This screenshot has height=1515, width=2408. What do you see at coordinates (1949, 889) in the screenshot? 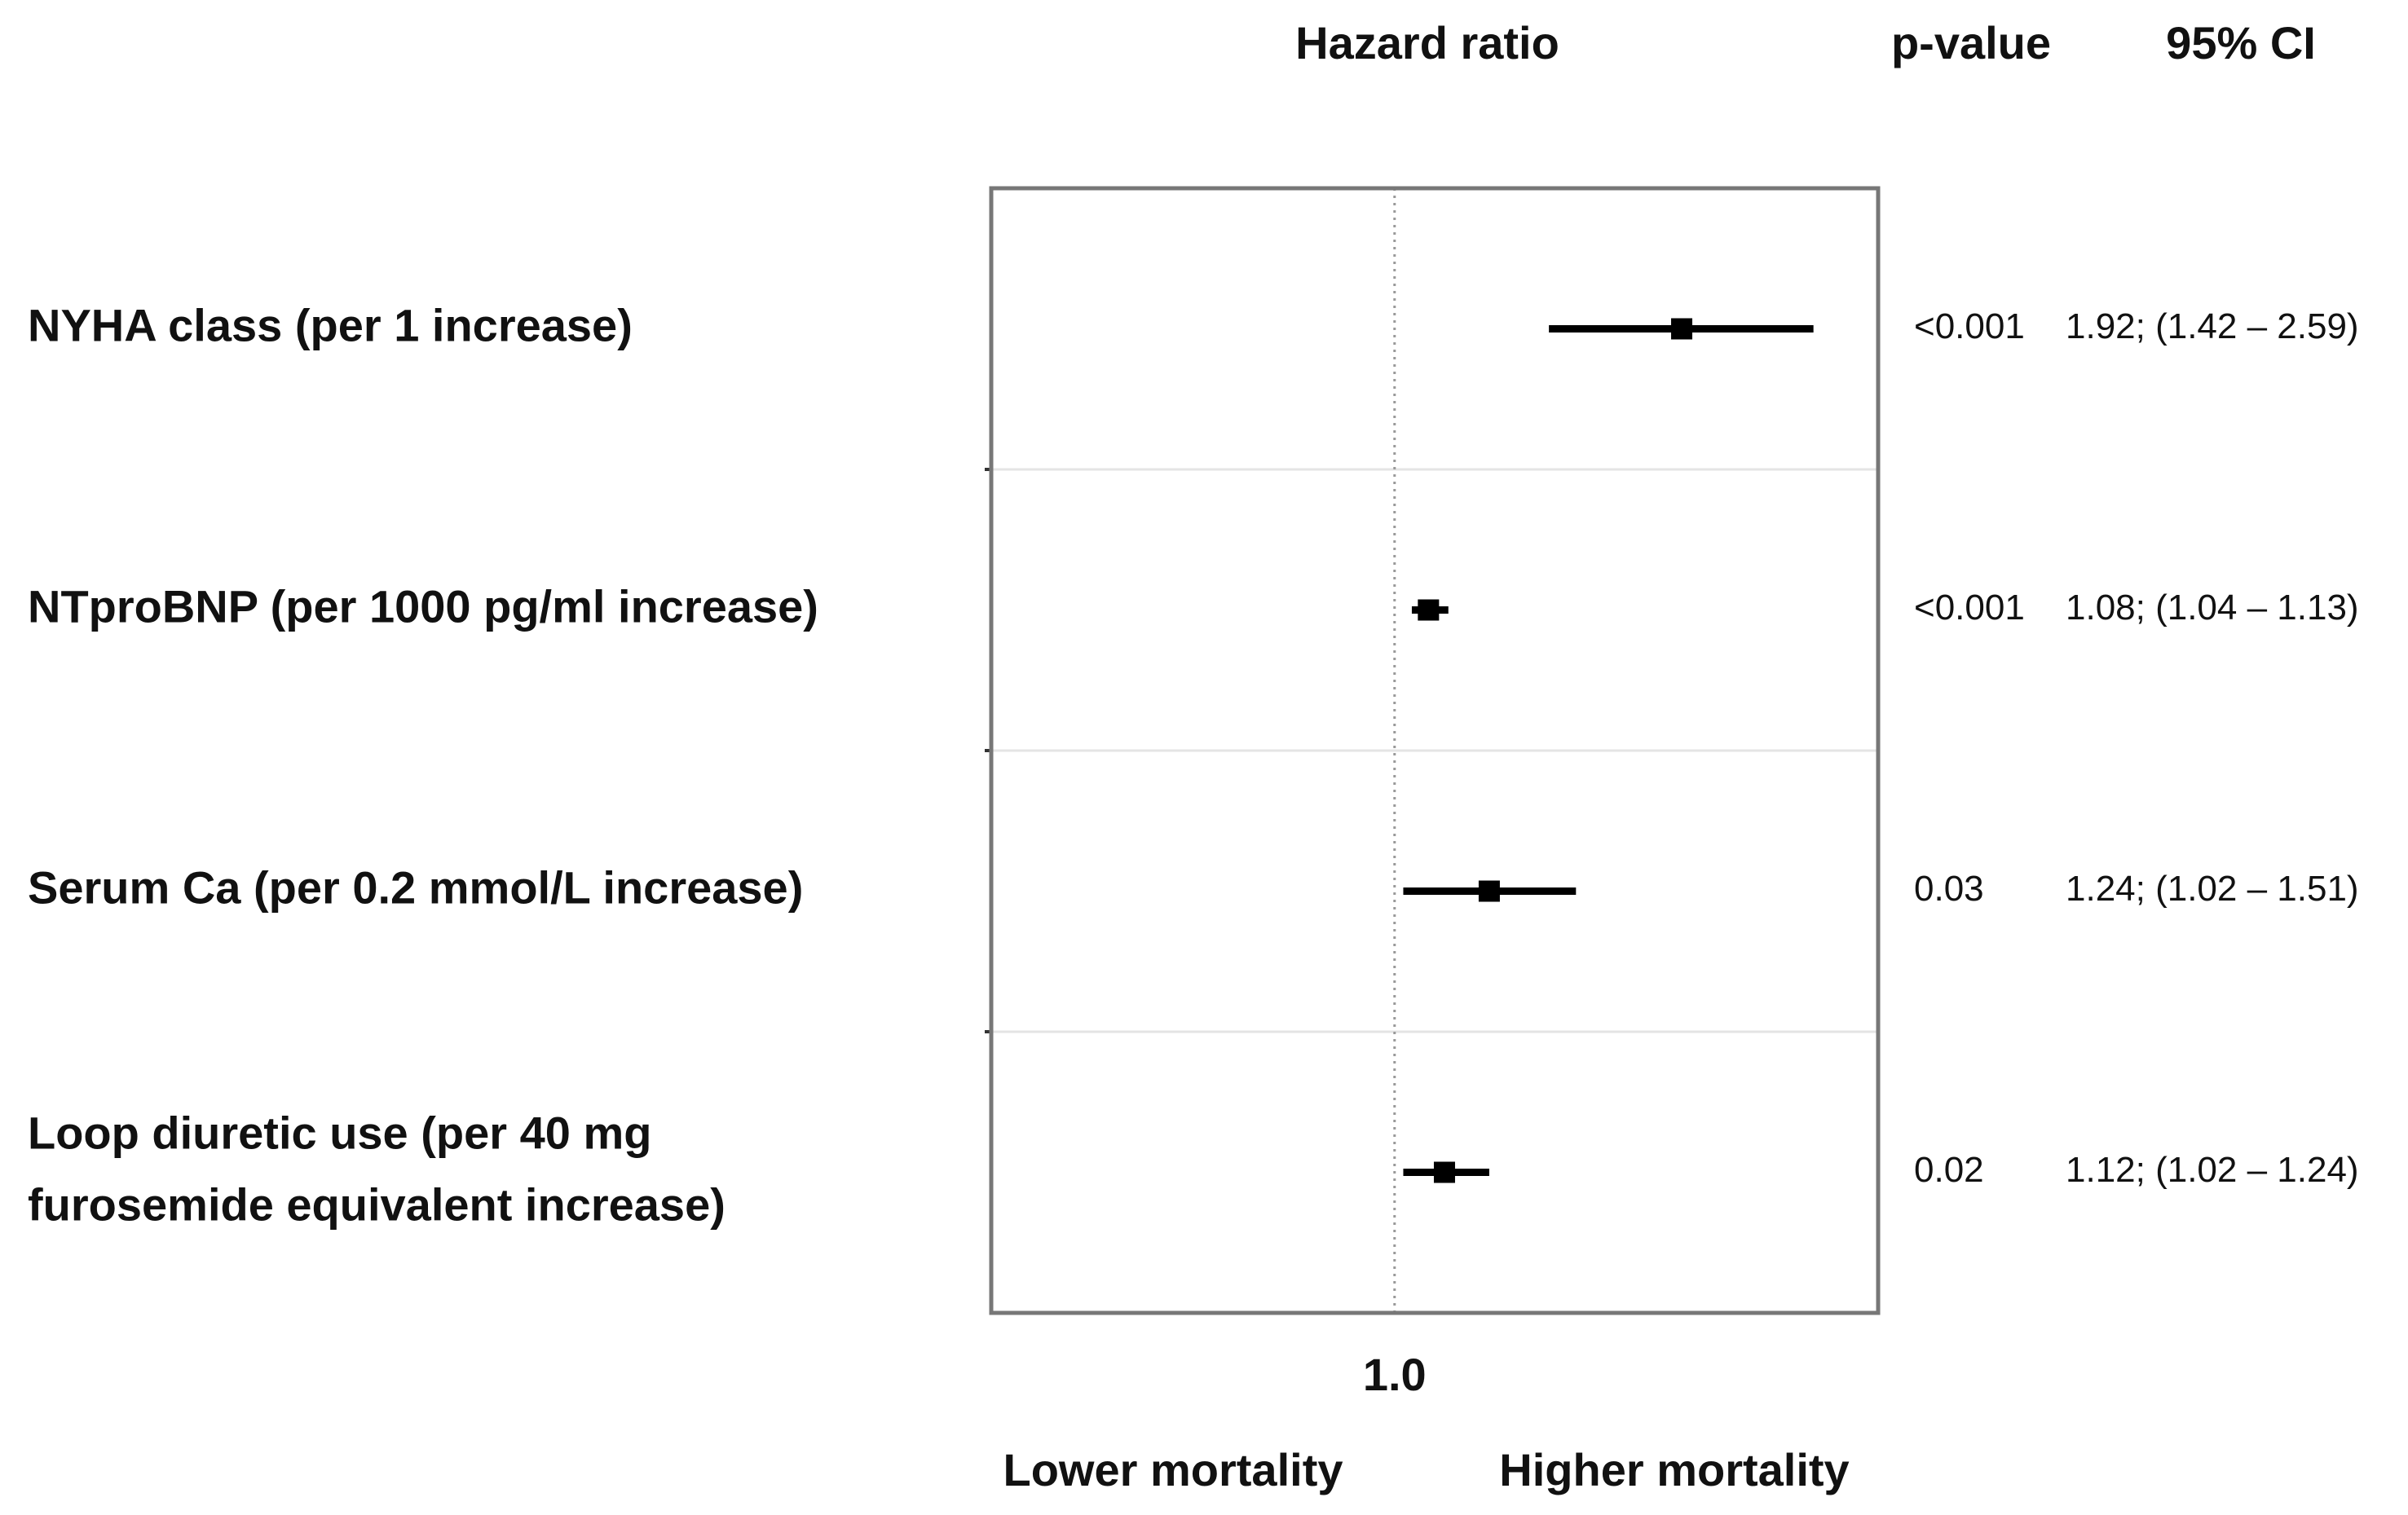
I see `p-value: 0.03` at bounding box center [1949, 889].